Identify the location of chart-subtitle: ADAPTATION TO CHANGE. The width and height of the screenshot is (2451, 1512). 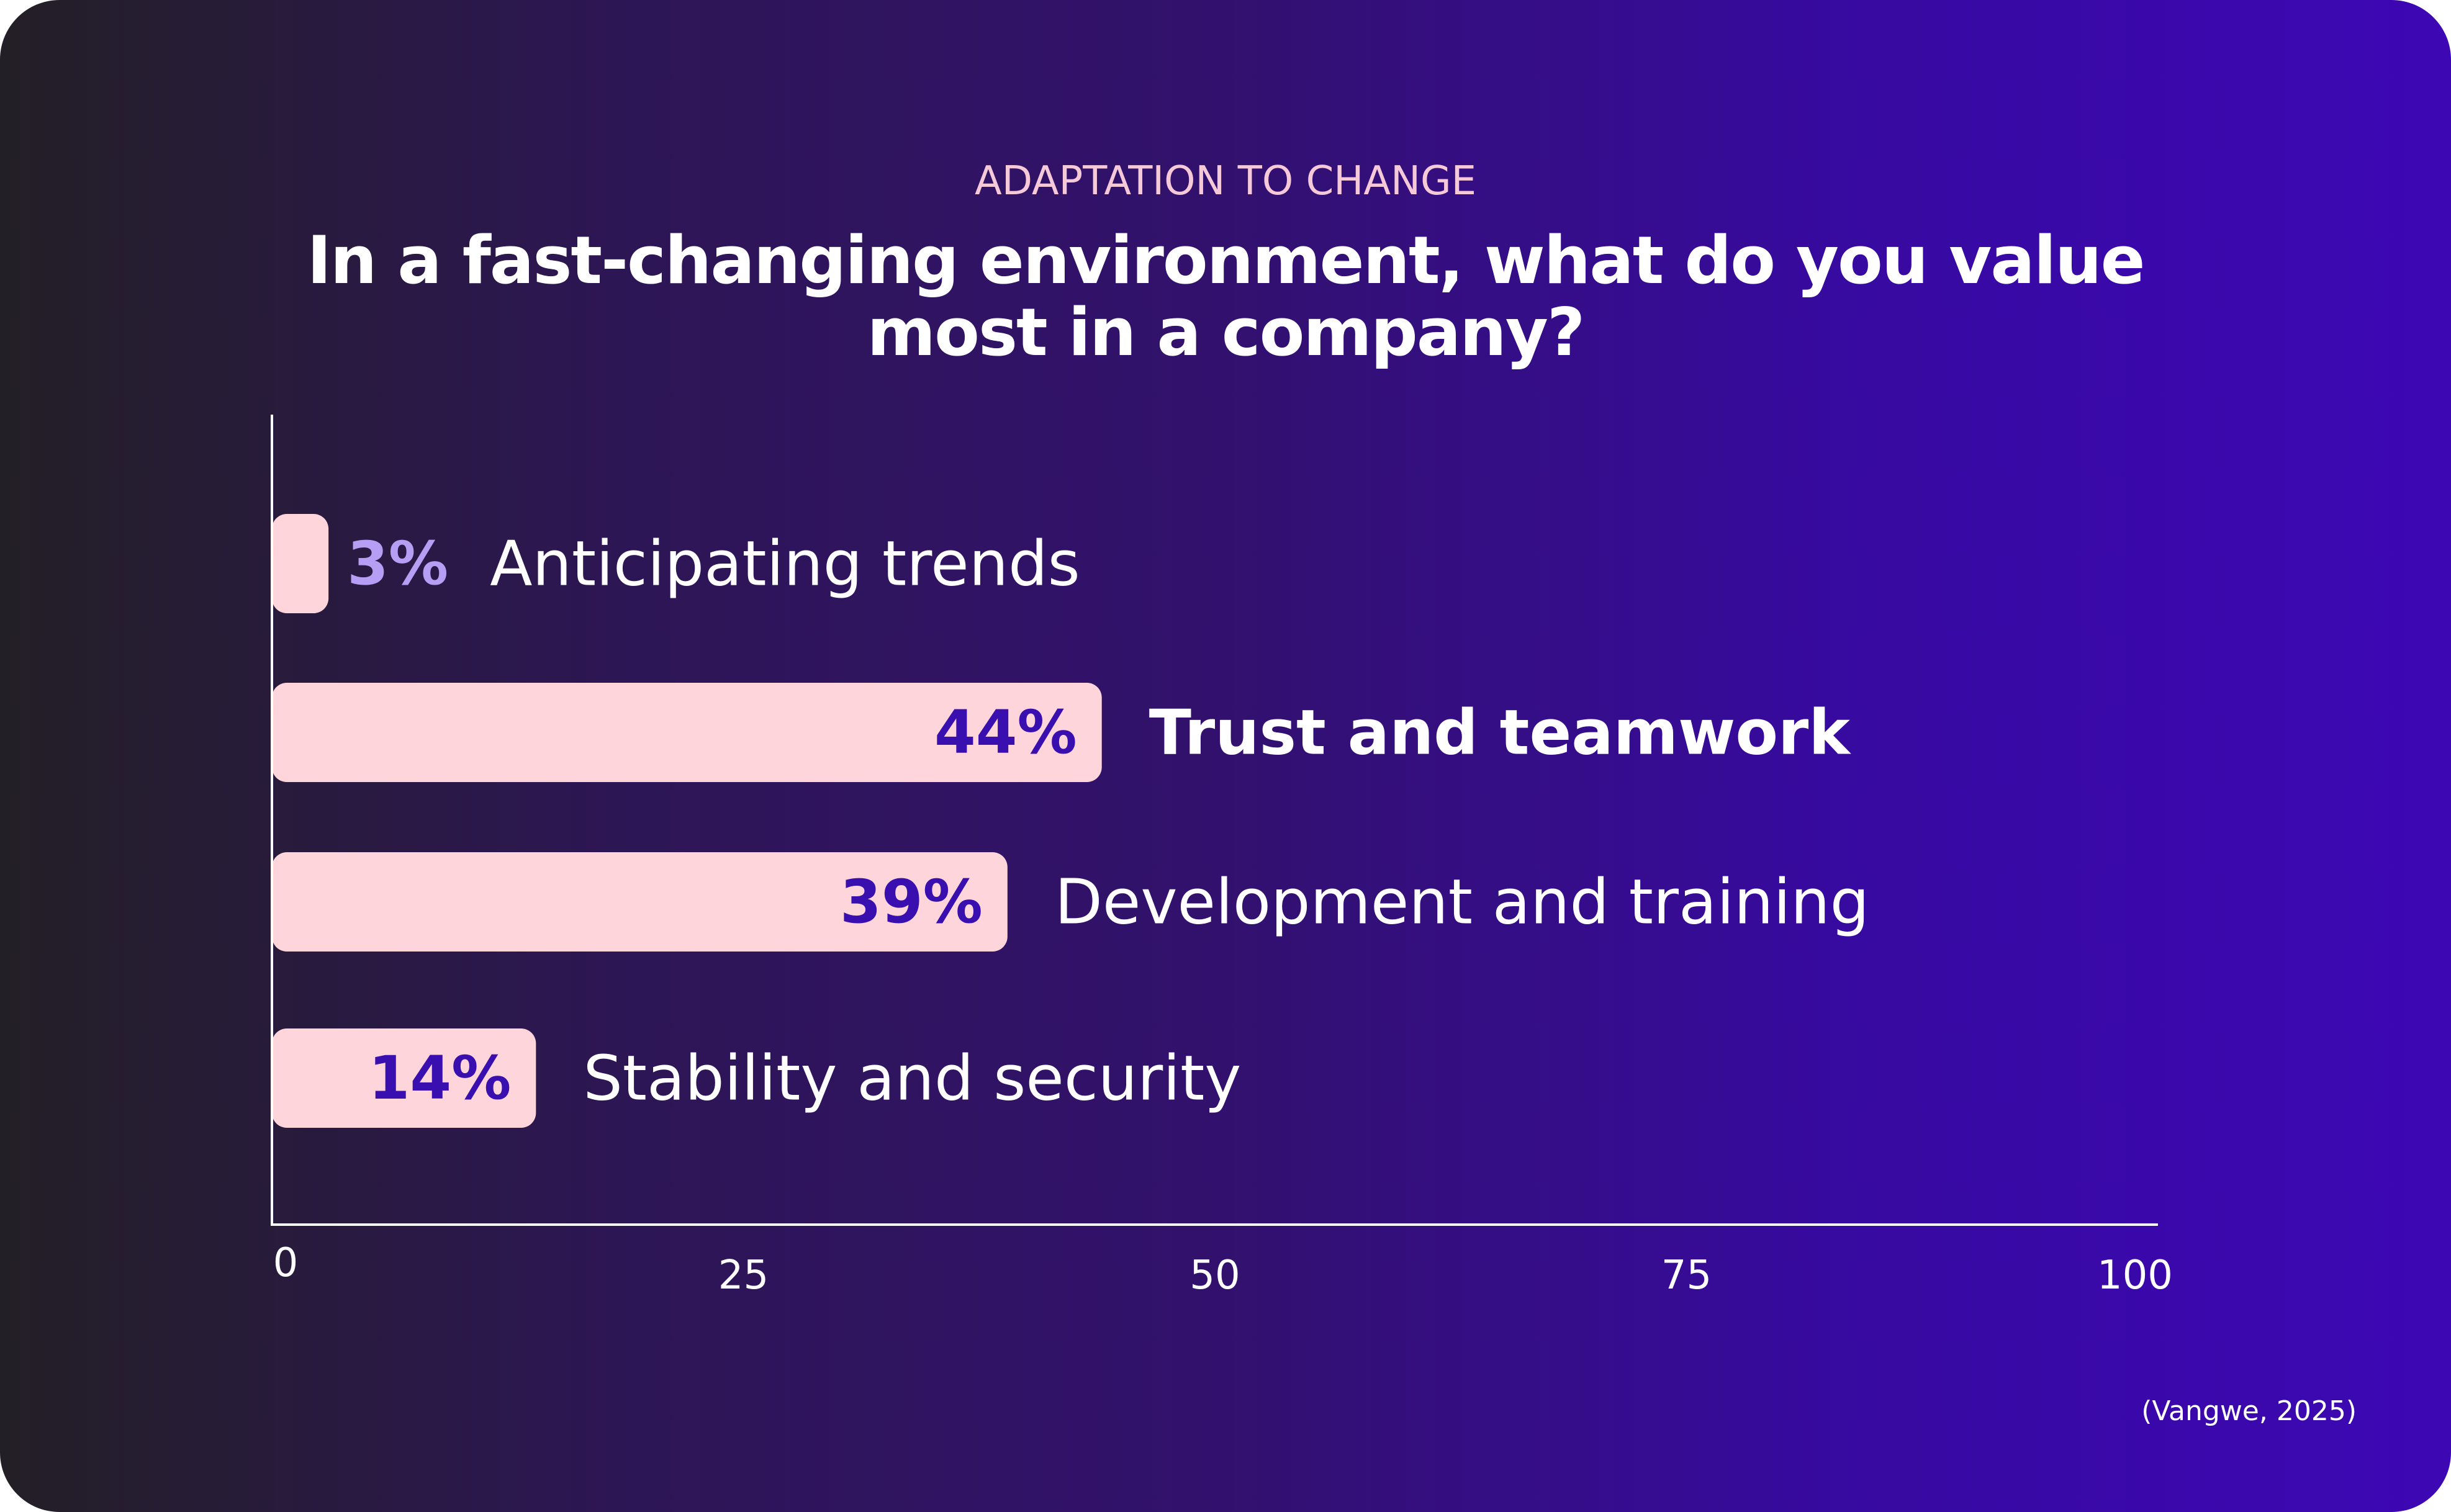
(1225, 181).